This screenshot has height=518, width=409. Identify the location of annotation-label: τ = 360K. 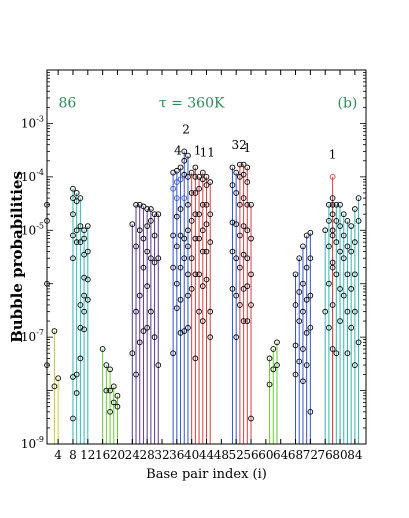
(192, 103).